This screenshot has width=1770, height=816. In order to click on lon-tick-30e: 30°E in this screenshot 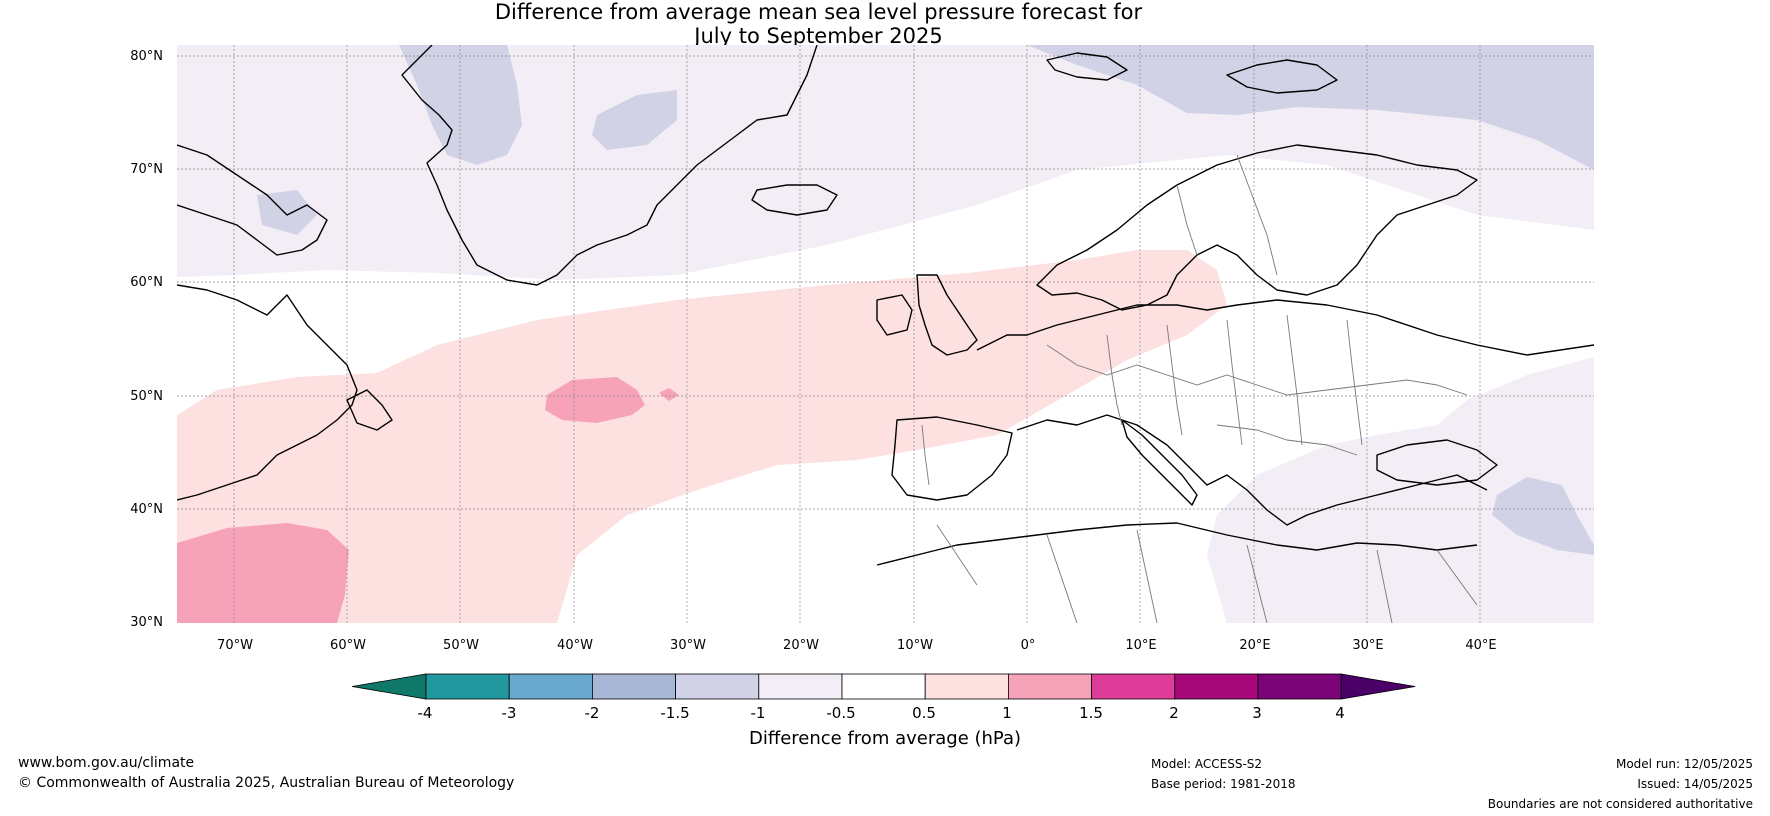, I will do `click(1368, 645)`.